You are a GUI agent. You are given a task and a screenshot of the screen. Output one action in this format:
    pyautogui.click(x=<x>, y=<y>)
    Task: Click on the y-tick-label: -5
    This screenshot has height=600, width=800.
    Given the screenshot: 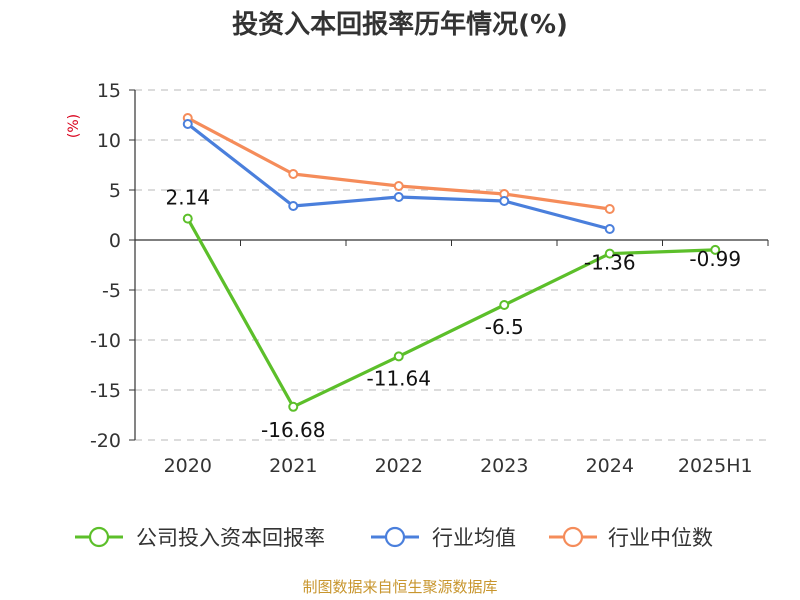 What is the action you would take?
    pyautogui.click(x=111, y=291)
    